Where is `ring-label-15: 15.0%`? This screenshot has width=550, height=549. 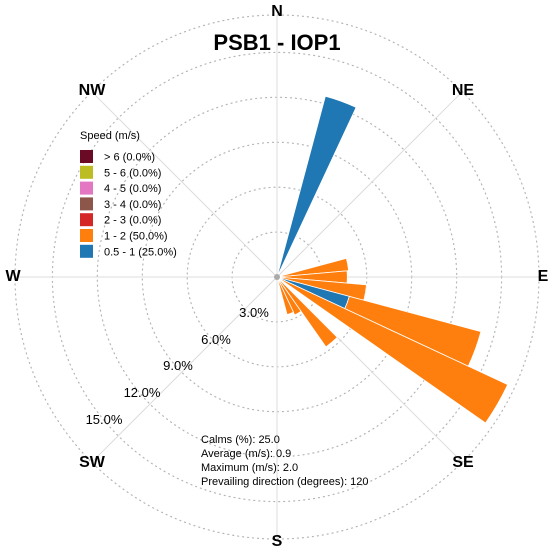 ring-label-15: 15.0% is located at coordinates (104, 419).